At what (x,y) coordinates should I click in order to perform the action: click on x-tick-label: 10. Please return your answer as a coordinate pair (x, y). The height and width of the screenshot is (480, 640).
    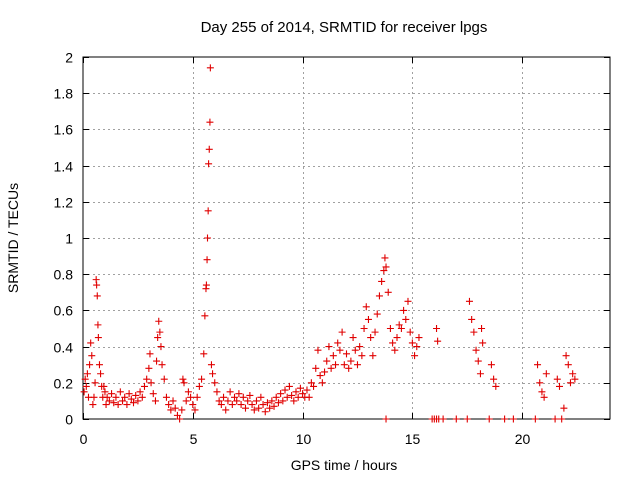
    Looking at the image, I should click on (304, 439).